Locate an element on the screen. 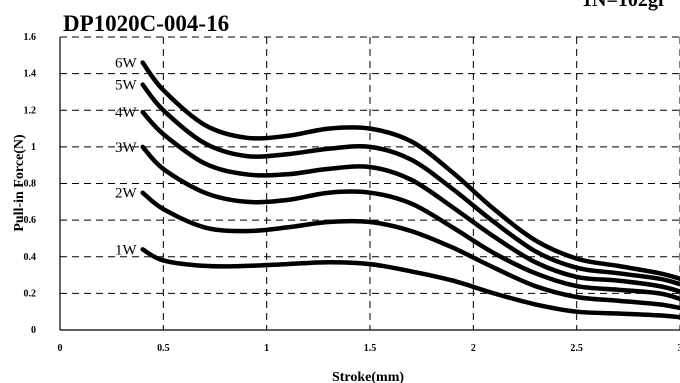 Image resolution: width=680 pixels, height=383 pixels. series-label-4W: 4W is located at coordinates (126, 113).